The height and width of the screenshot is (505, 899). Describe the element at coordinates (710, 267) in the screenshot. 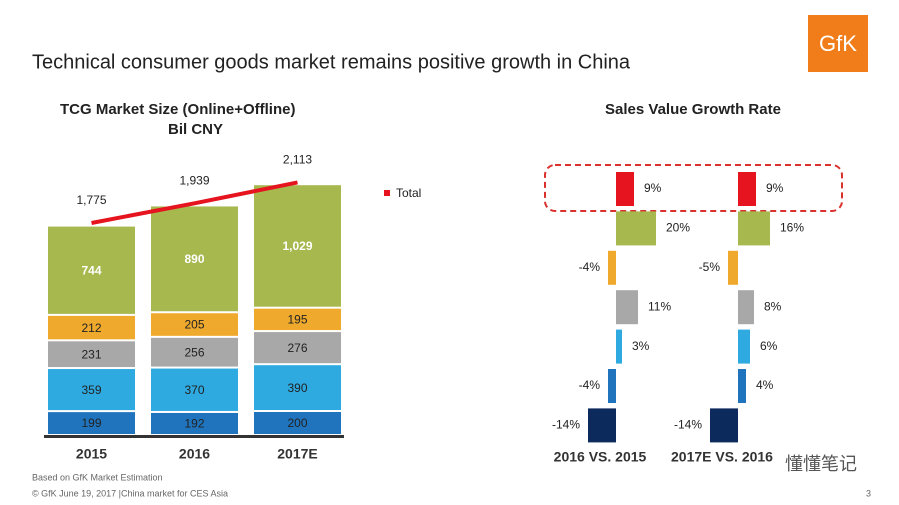

I see `growth-label: -5%` at that location.